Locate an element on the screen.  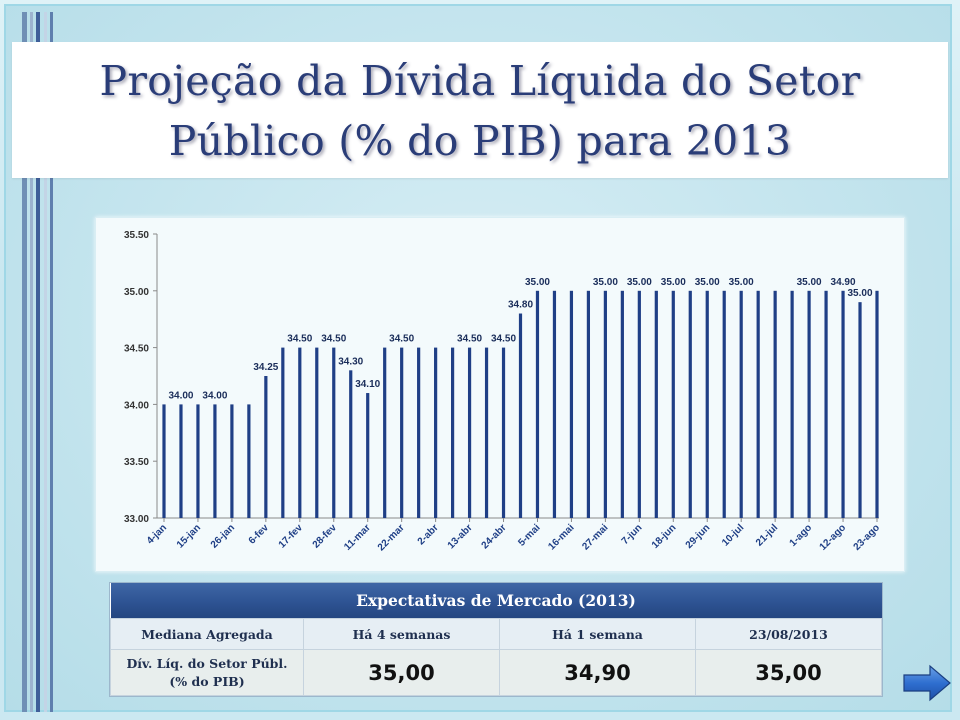
data-label: 34.80 is located at coordinates (520, 305).